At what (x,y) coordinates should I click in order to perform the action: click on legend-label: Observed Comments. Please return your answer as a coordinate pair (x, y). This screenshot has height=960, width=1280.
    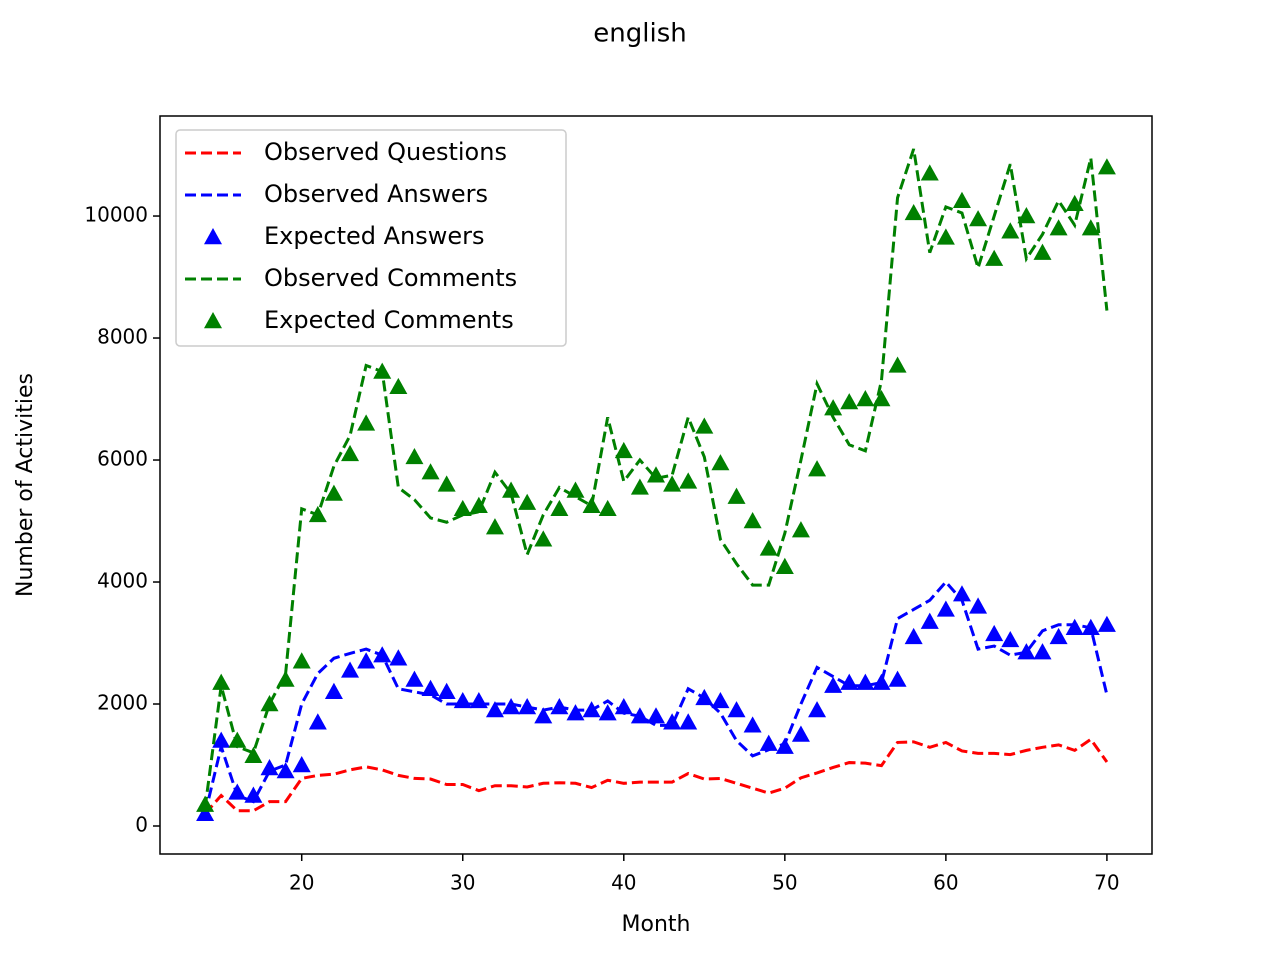
    Looking at the image, I should click on (390, 278).